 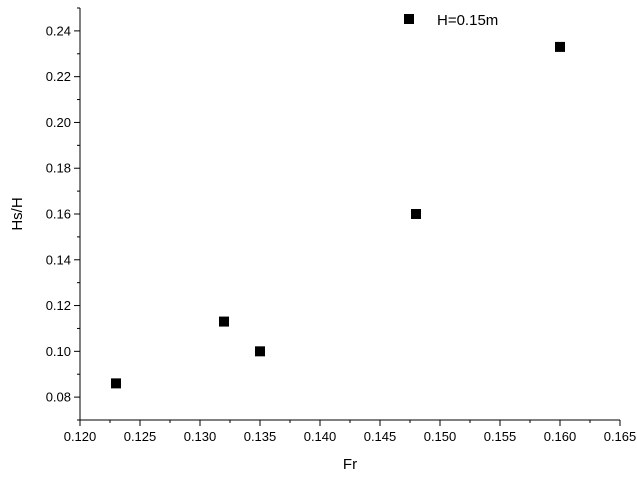 What do you see at coordinates (560, 436) in the screenshot?
I see `x-tick-label: 0.160` at bounding box center [560, 436].